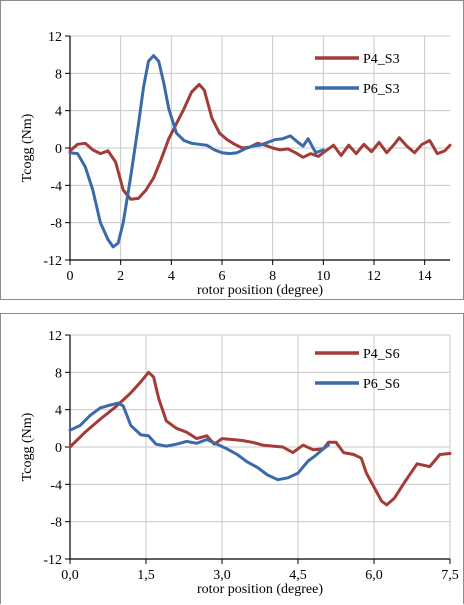 The height and width of the screenshot is (605, 464). I want to click on x-tick-label: 6, so click(222, 276).